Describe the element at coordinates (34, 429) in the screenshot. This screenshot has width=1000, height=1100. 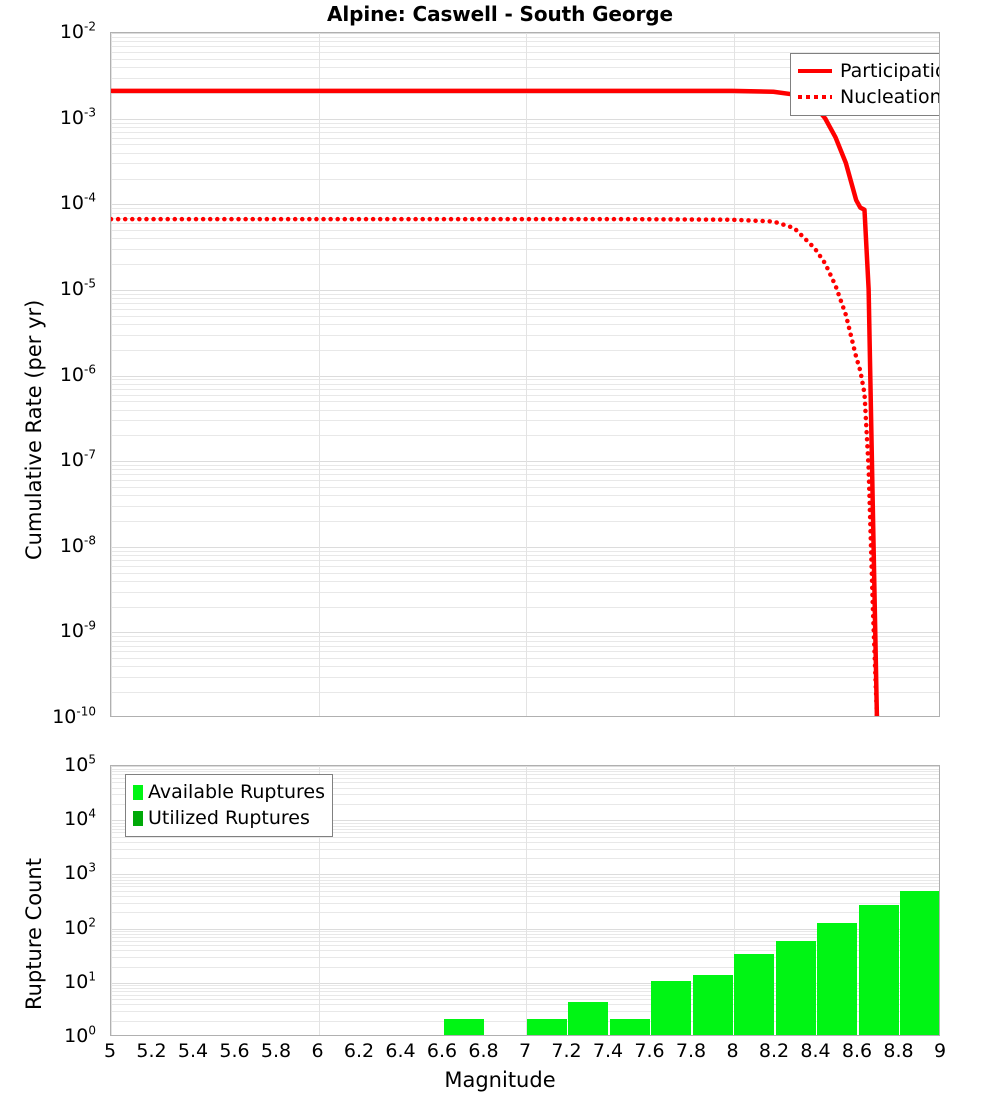
I see `top-y-axis-label: Cumulative Rate (per yr)` at that location.